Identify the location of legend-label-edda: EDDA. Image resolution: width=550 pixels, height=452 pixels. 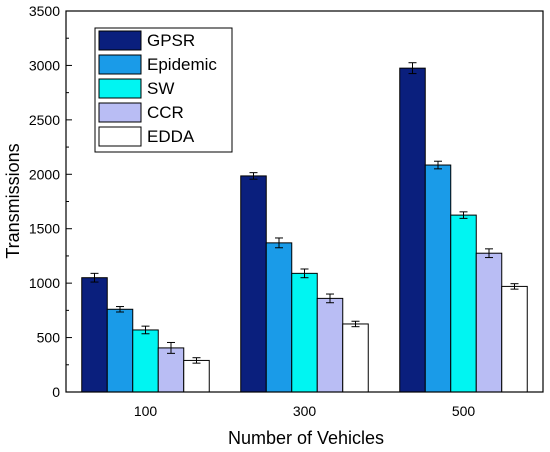
(171, 136).